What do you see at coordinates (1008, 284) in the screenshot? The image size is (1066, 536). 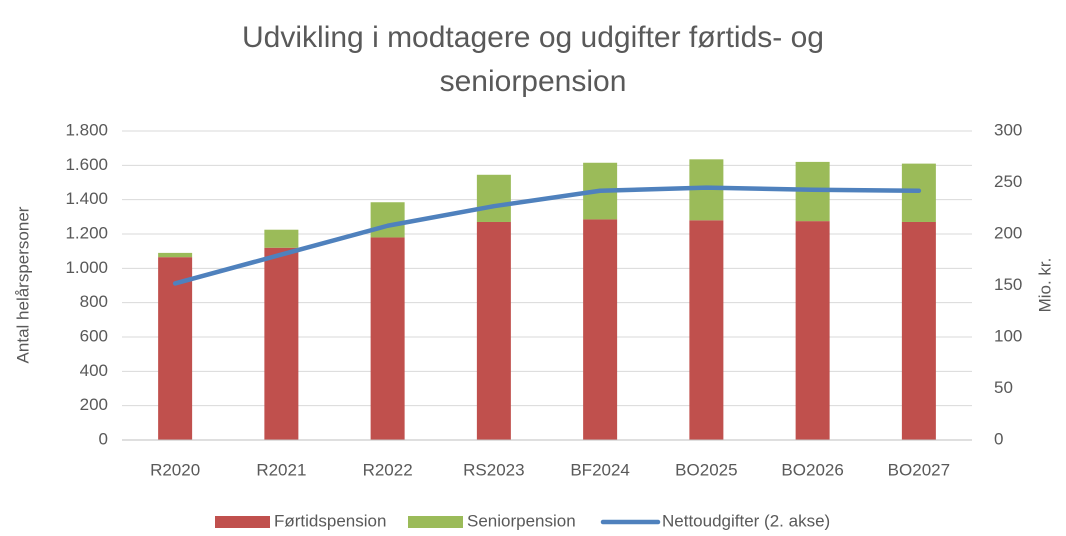 I see `y2-tick-label: 150` at bounding box center [1008, 284].